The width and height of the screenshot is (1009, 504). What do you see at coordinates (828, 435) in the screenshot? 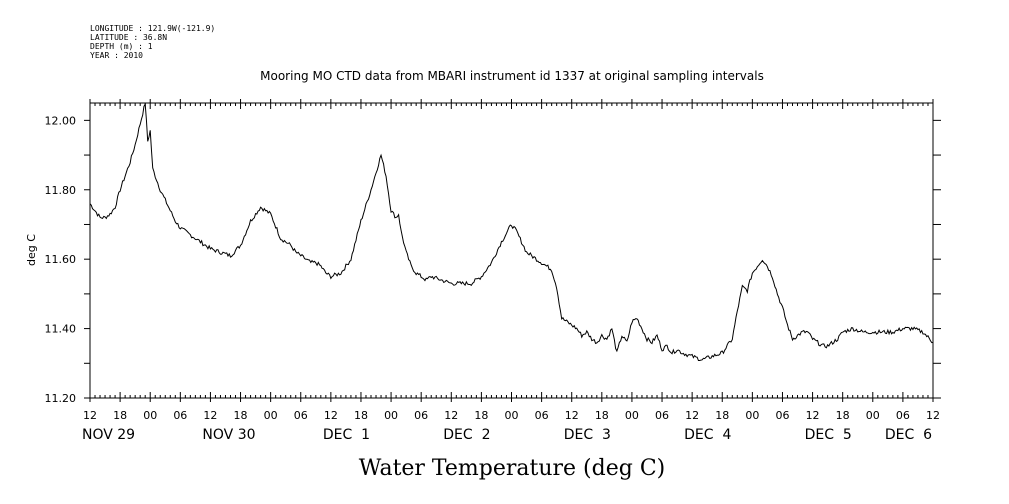
I see `date-label: DEC 5` at bounding box center [828, 435].